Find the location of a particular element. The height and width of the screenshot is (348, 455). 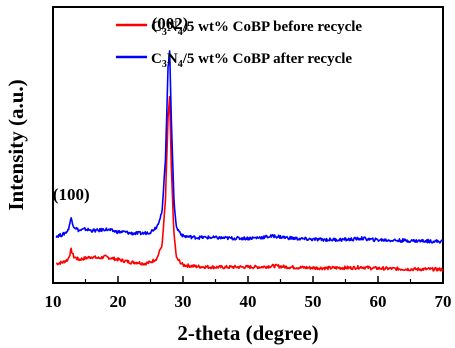

legend-label-before: C3N4/5 wt% CoBP before recycle is located at coordinates (256, 28).